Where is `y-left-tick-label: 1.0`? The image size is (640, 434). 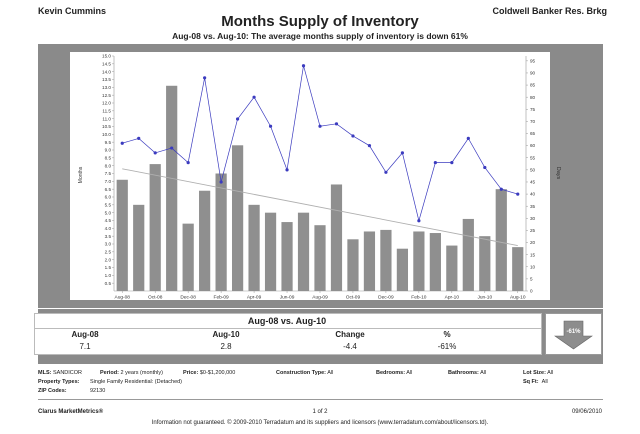
y-left-tick-label: 1.0 is located at coordinates (108, 275).